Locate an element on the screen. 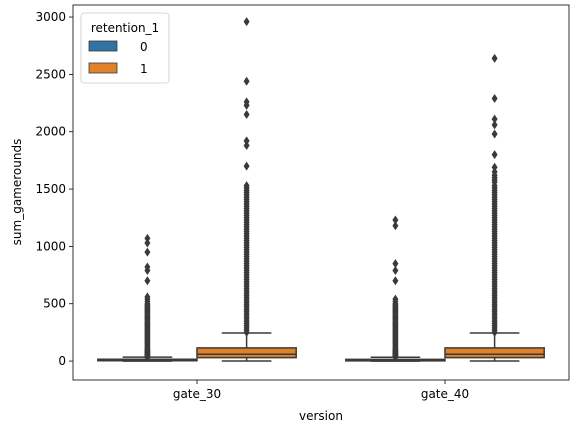 Image resolution: width=580 pixels, height=432 pixels. legend-title: retention_1 is located at coordinates (125, 28).